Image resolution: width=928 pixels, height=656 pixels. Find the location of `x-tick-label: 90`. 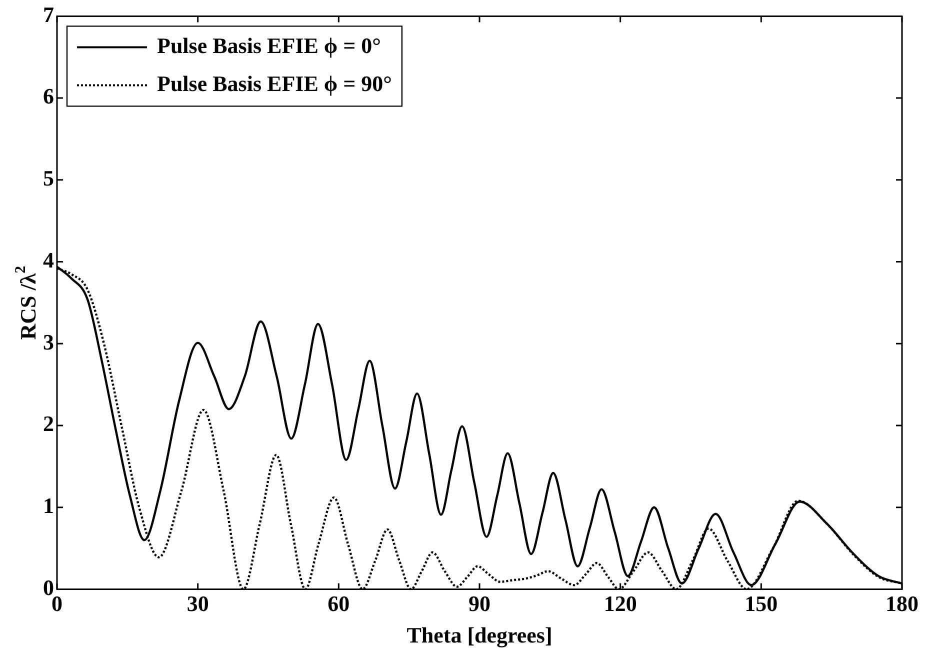

x-tick-label: 90 is located at coordinates (479, 603).